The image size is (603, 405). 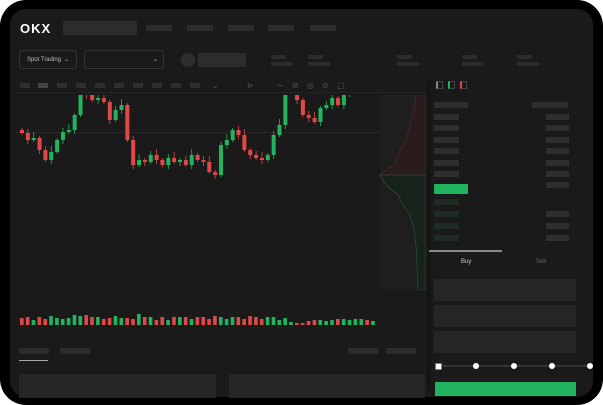 What do you see at coordinates (222, 60) in the screenshot?
I see `pair-name` at bounding box center [222, 60].